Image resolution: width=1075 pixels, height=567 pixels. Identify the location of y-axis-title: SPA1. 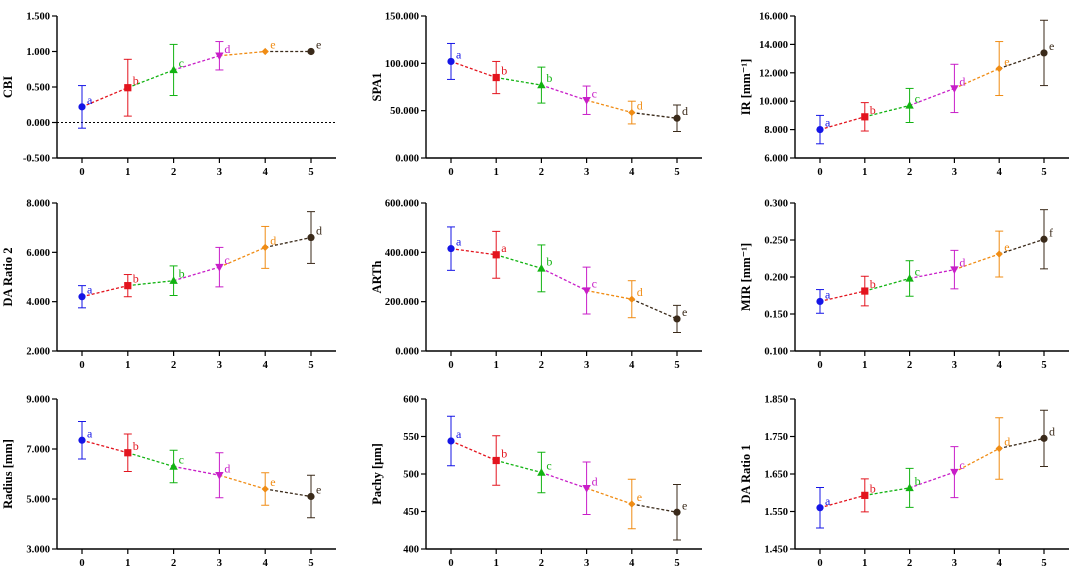
(377, 87).